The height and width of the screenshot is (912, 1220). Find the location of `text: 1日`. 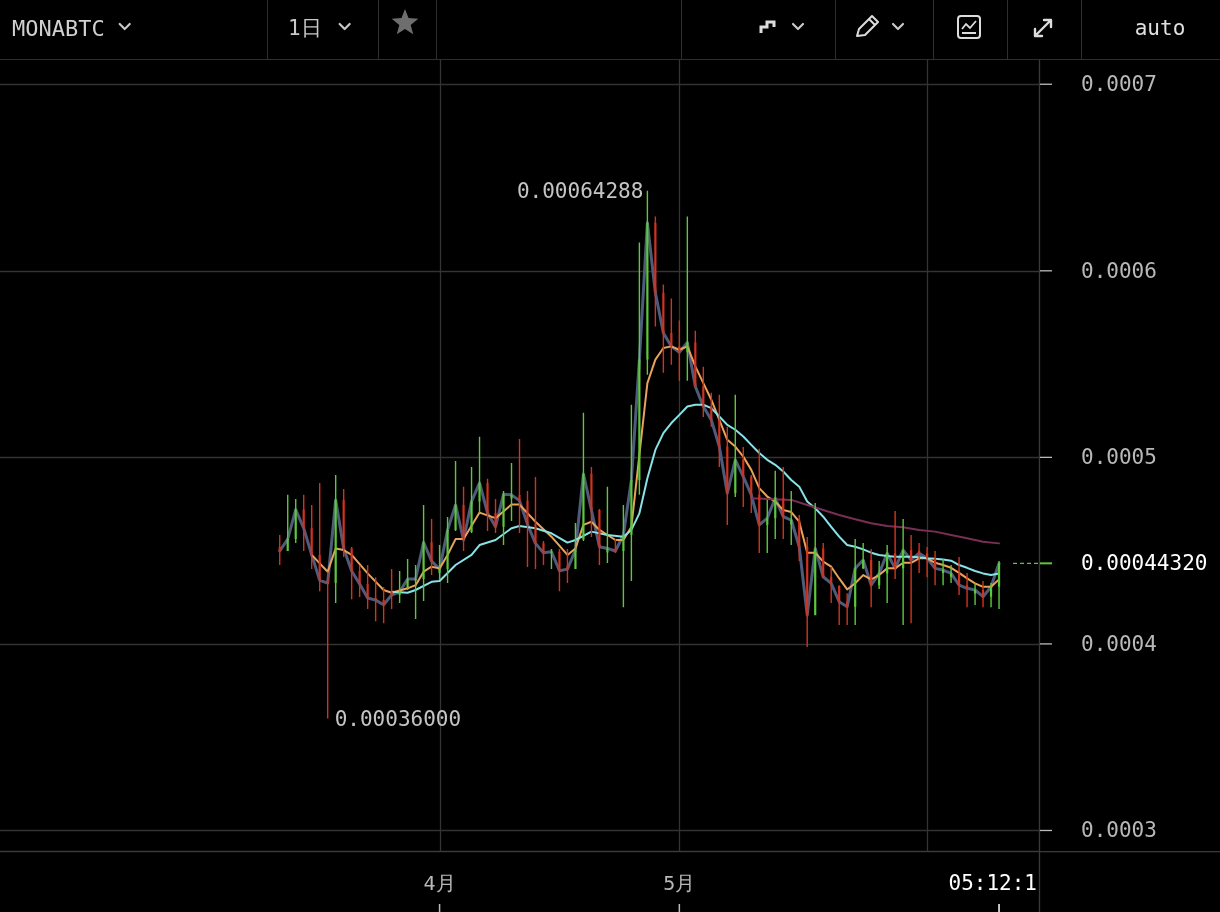

text: 1日 is located at coordinates (305, 28).